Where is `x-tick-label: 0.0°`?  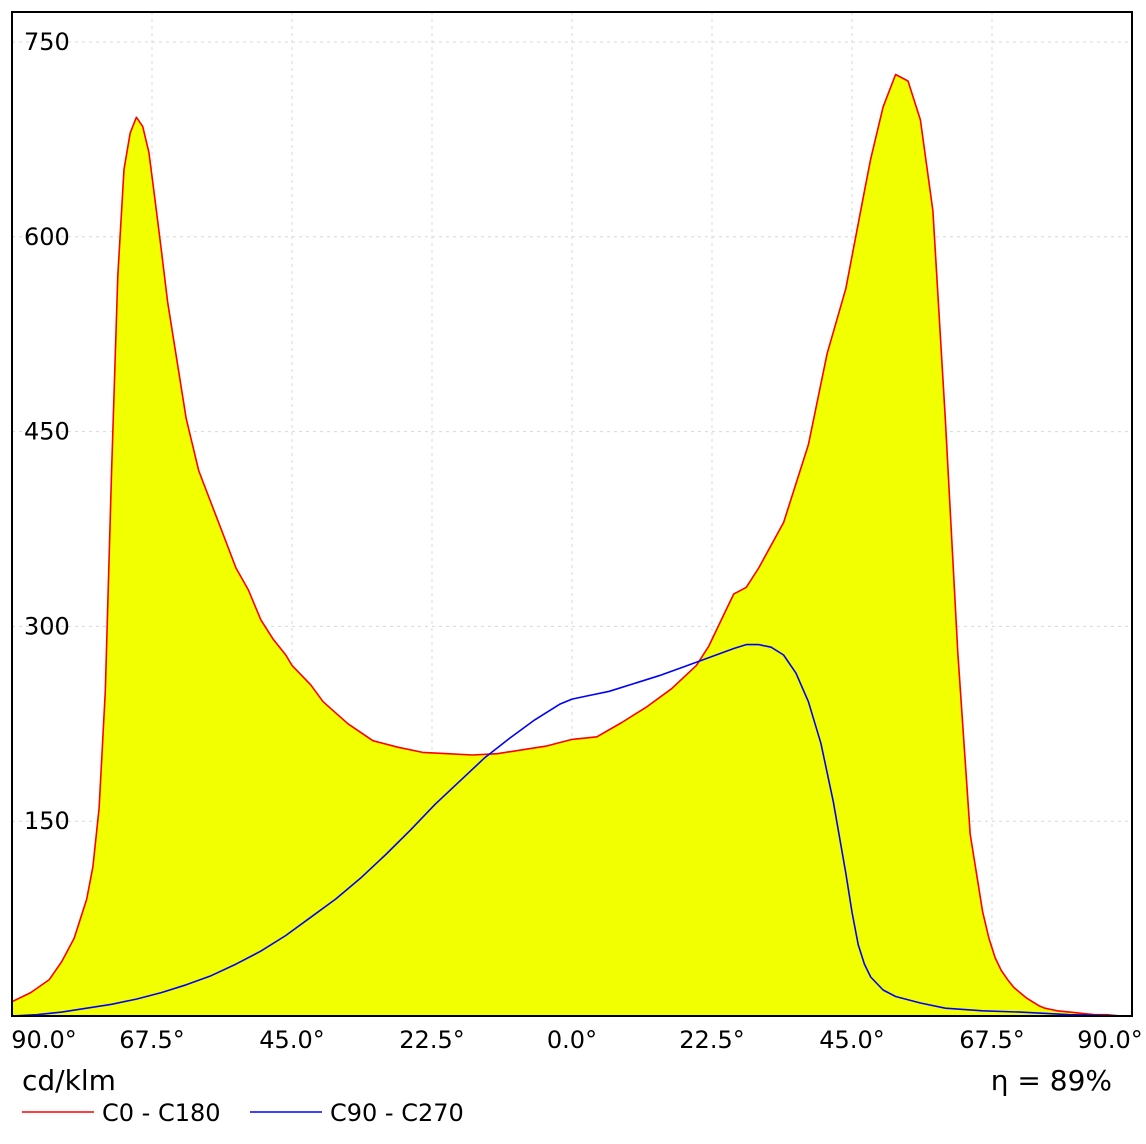 x-tick-label: 0.0° is located at coordinates (572, 1040).